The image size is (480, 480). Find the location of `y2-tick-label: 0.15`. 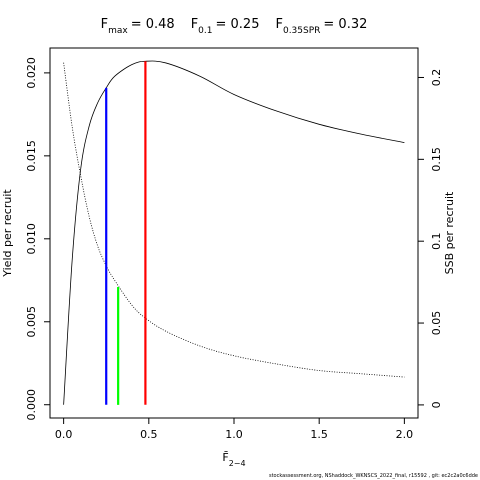

y2-tick-label: 0.15 is located at coordinates (436, 159).